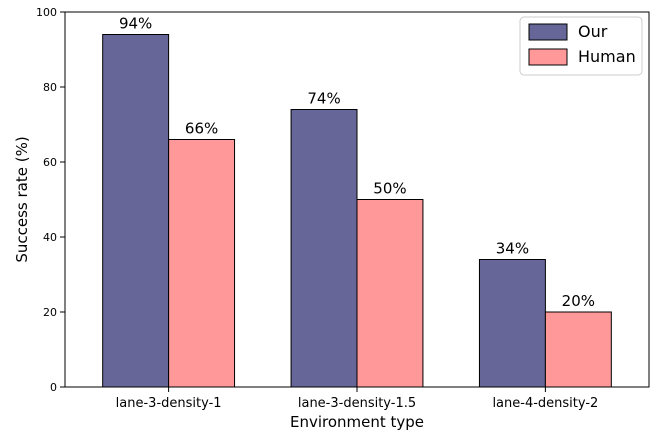  What do you see at coordinates (593, 31) in the screenshot?
I see `legend-label-our: Our` at bounding box center [593, 31].